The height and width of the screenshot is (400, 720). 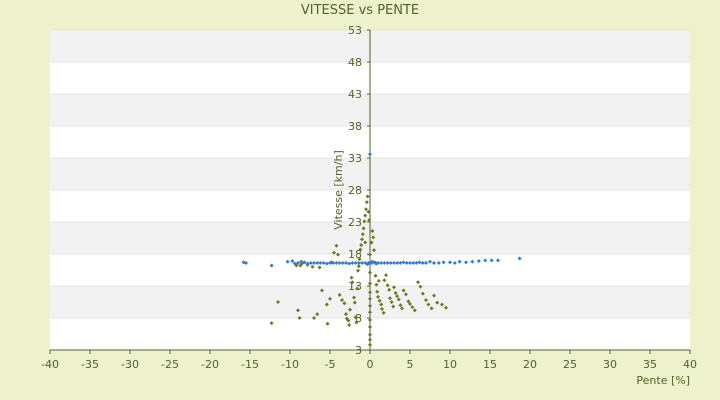 What do you see at coordinates (663, 380) in the screenshot?
I see `x-axis-label: Pente [%]` at bounding box center [663, 380].